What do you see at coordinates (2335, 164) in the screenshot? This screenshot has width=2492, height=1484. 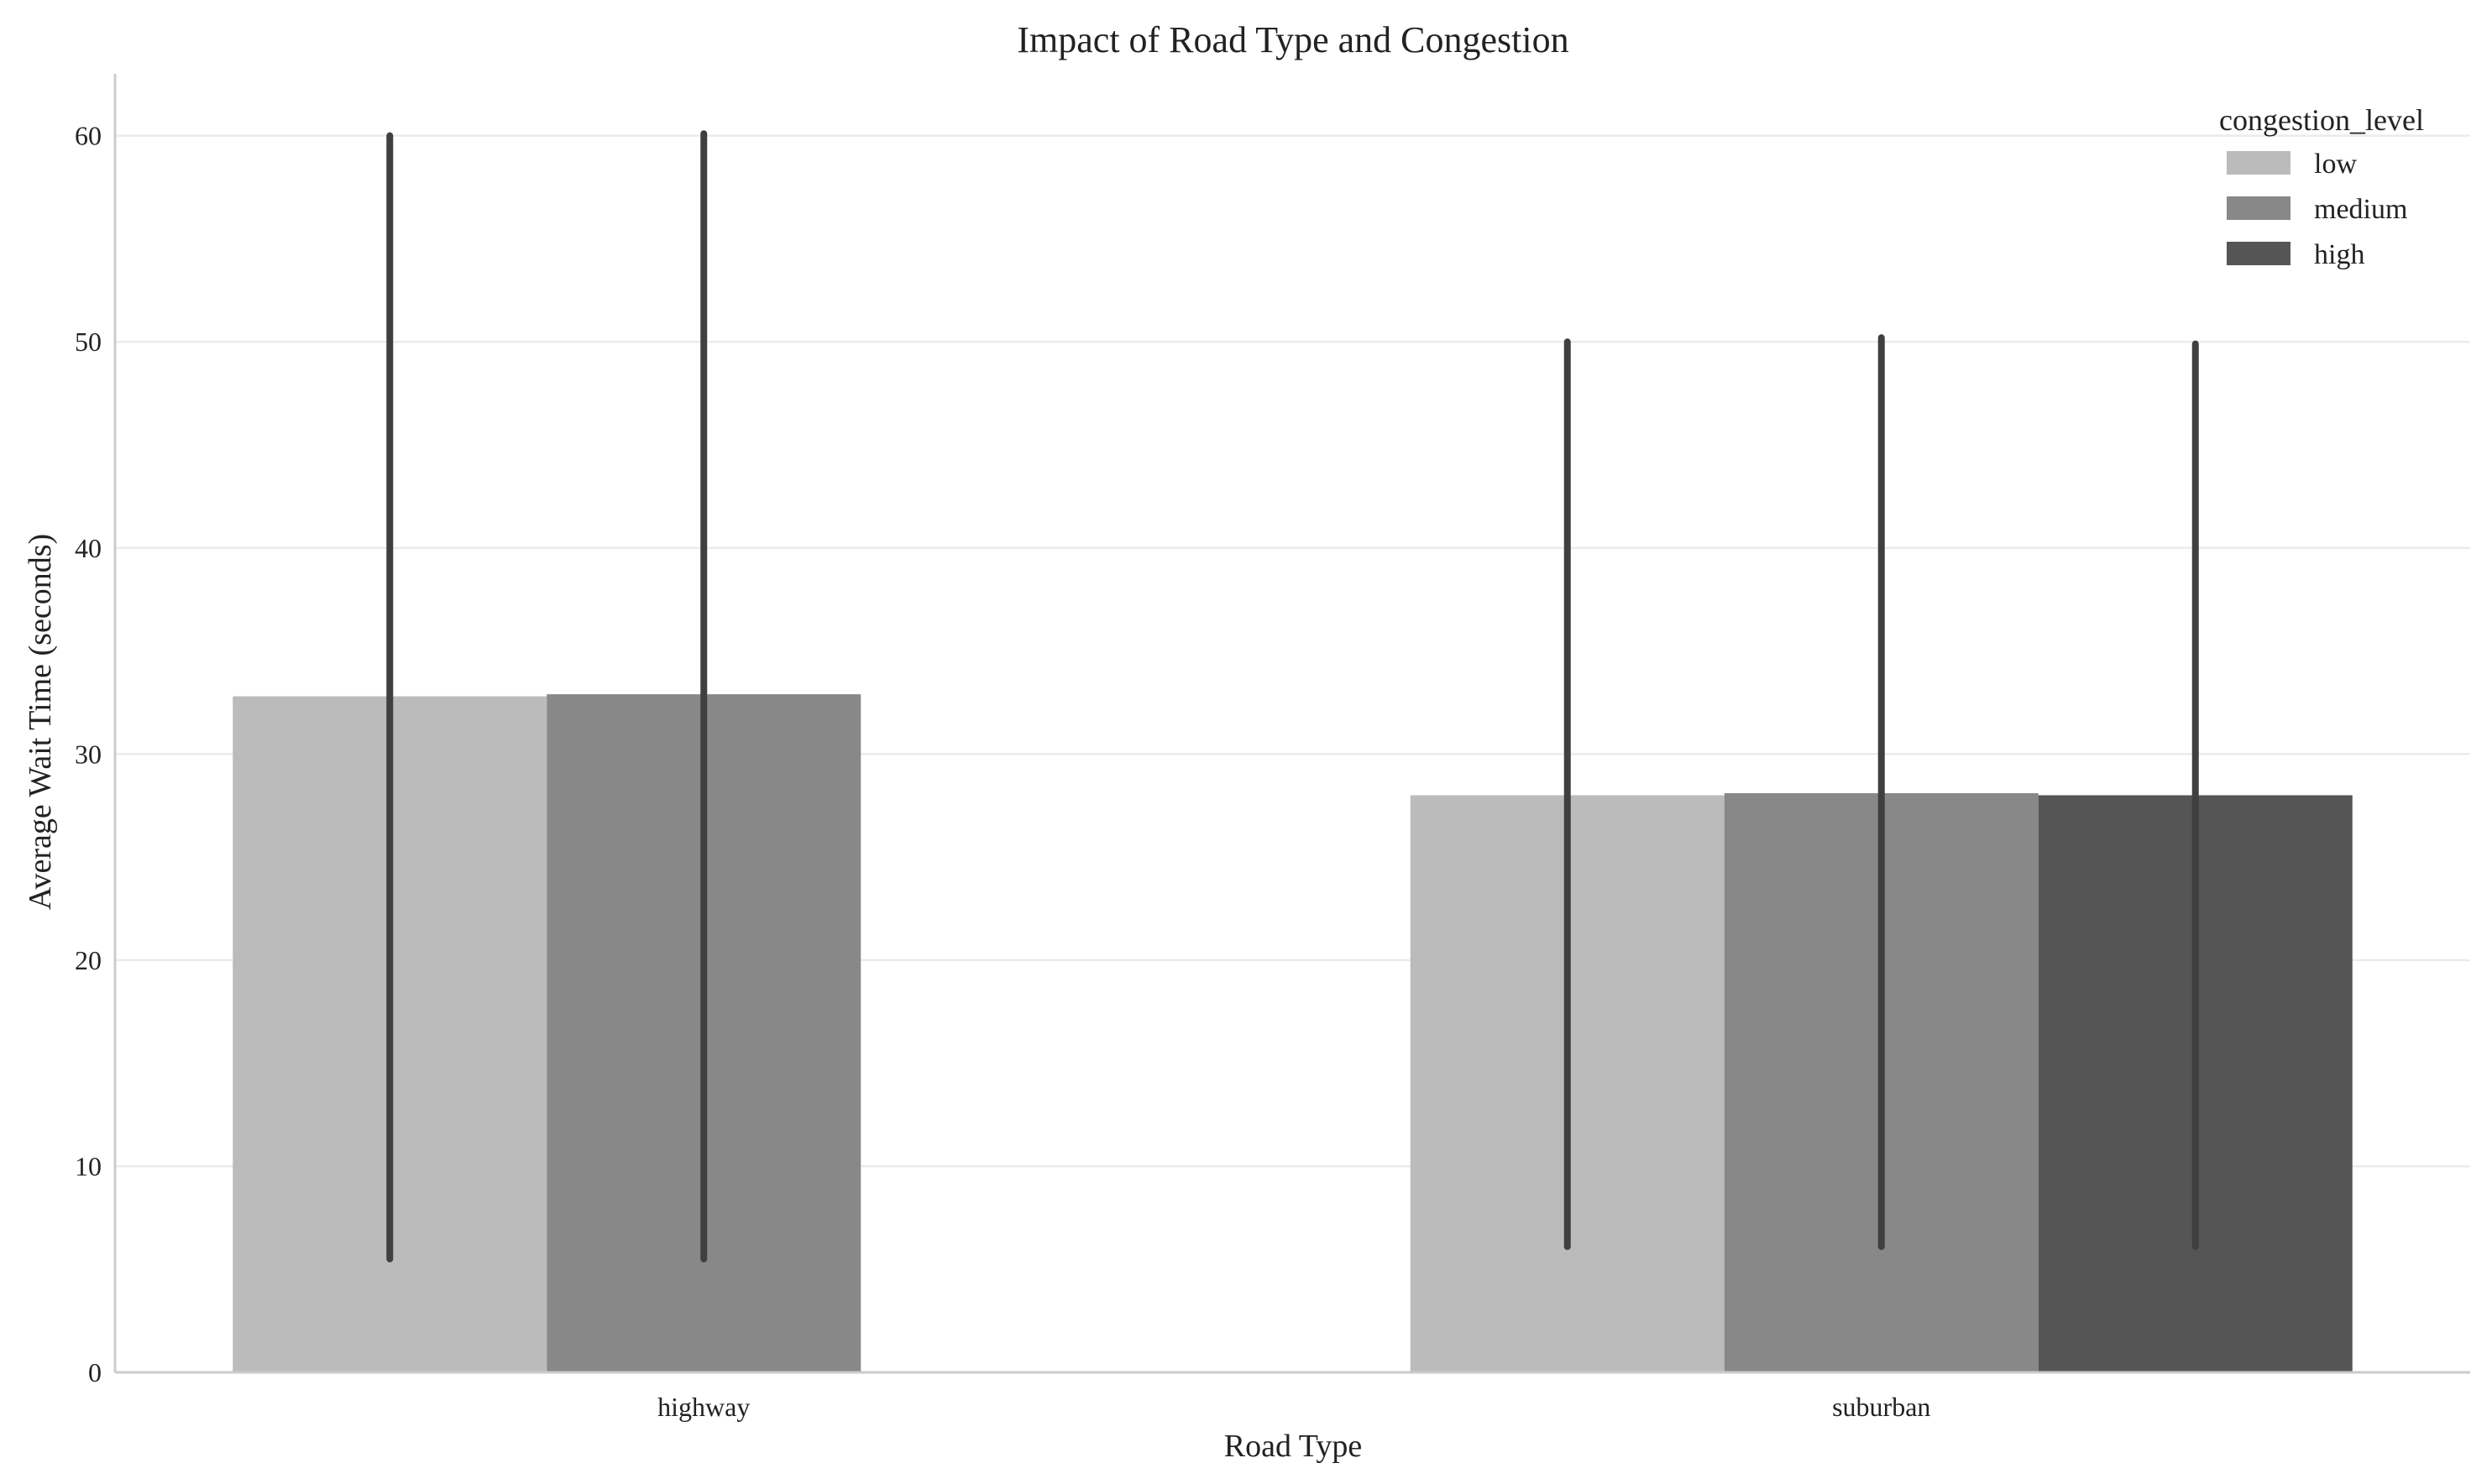 I see `legend-label-low: low` at bounding box center [2335, 164].